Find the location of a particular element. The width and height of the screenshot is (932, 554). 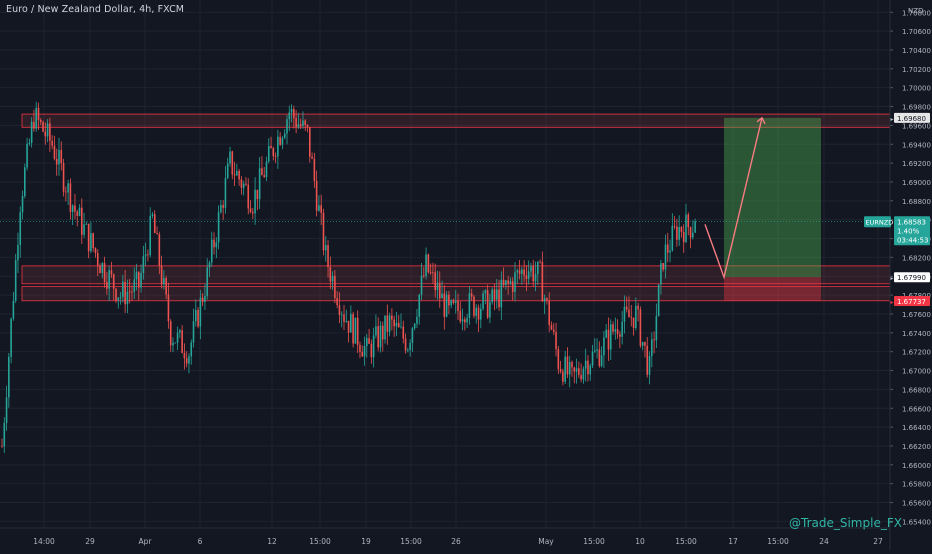

y-tick-label: 1.67400 is located at coordinates (916, 334).